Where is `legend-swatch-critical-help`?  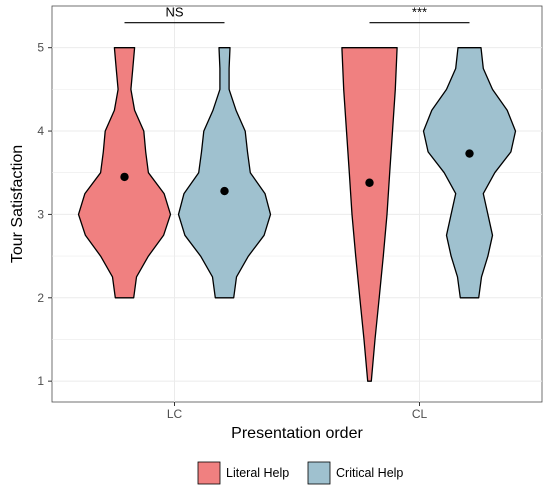 legend-swatch-critical-help is located at coordinates (319, 473).